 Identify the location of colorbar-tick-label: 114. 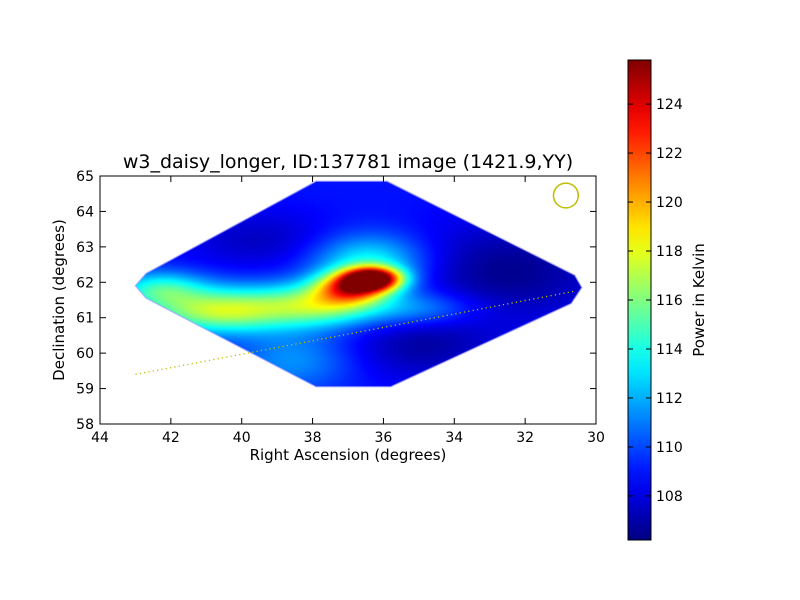
(669, 350).